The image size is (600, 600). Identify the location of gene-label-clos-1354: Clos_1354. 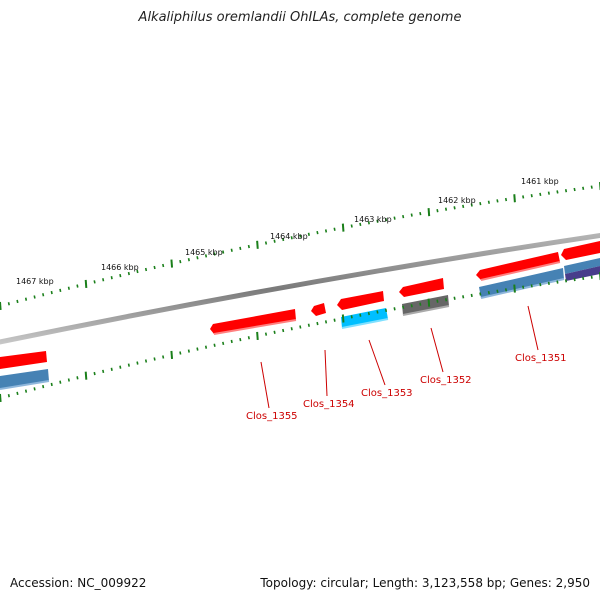
(329, 404).